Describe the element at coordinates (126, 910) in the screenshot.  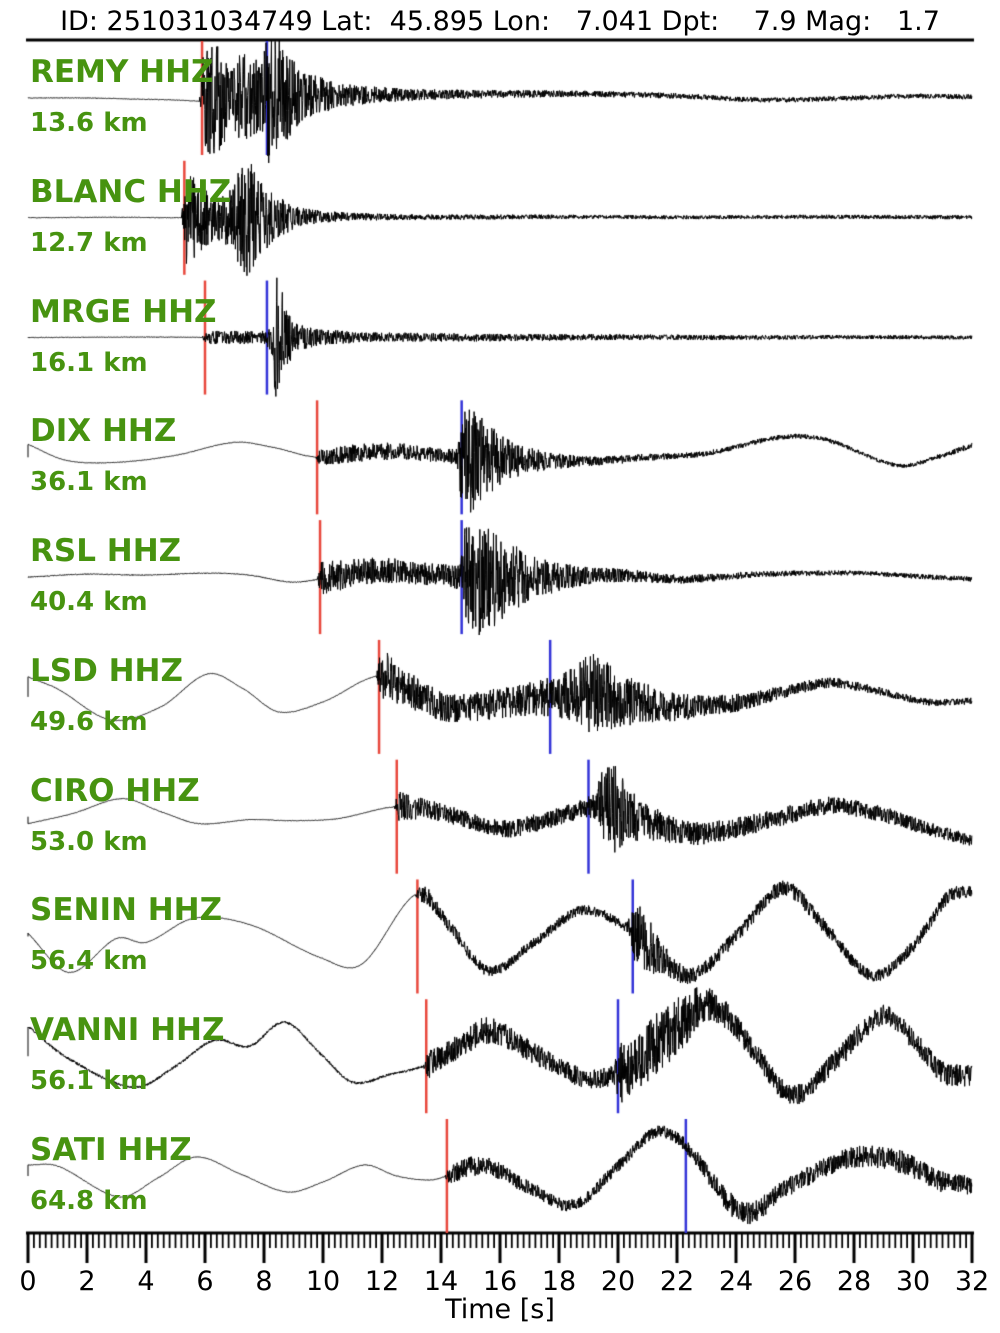
I see `station-label: SENIN HHZ` at that location.